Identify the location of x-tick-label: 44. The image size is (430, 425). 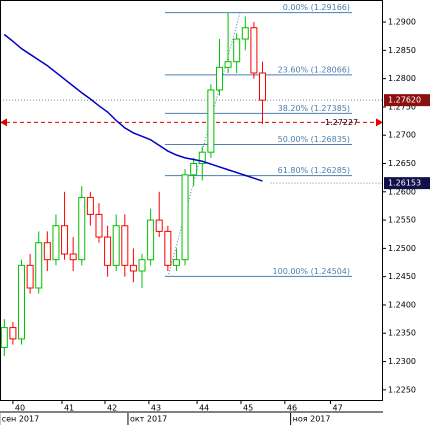
(204, 408).